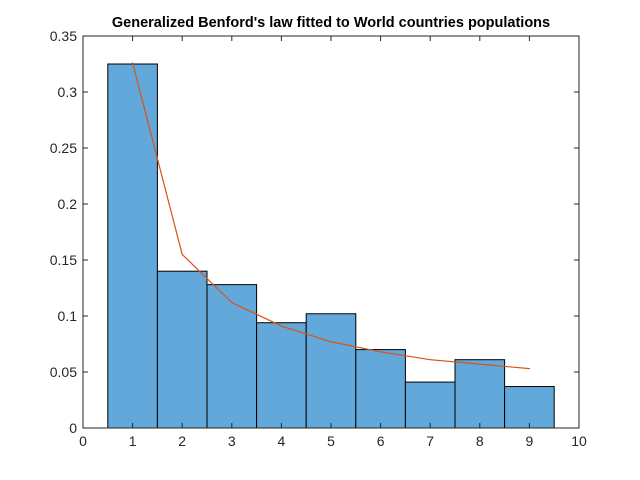  What do you see at coordinates (182, 441) in the screenshot?
I see `x-tick-label: 2` at bounding box center [182, 441].